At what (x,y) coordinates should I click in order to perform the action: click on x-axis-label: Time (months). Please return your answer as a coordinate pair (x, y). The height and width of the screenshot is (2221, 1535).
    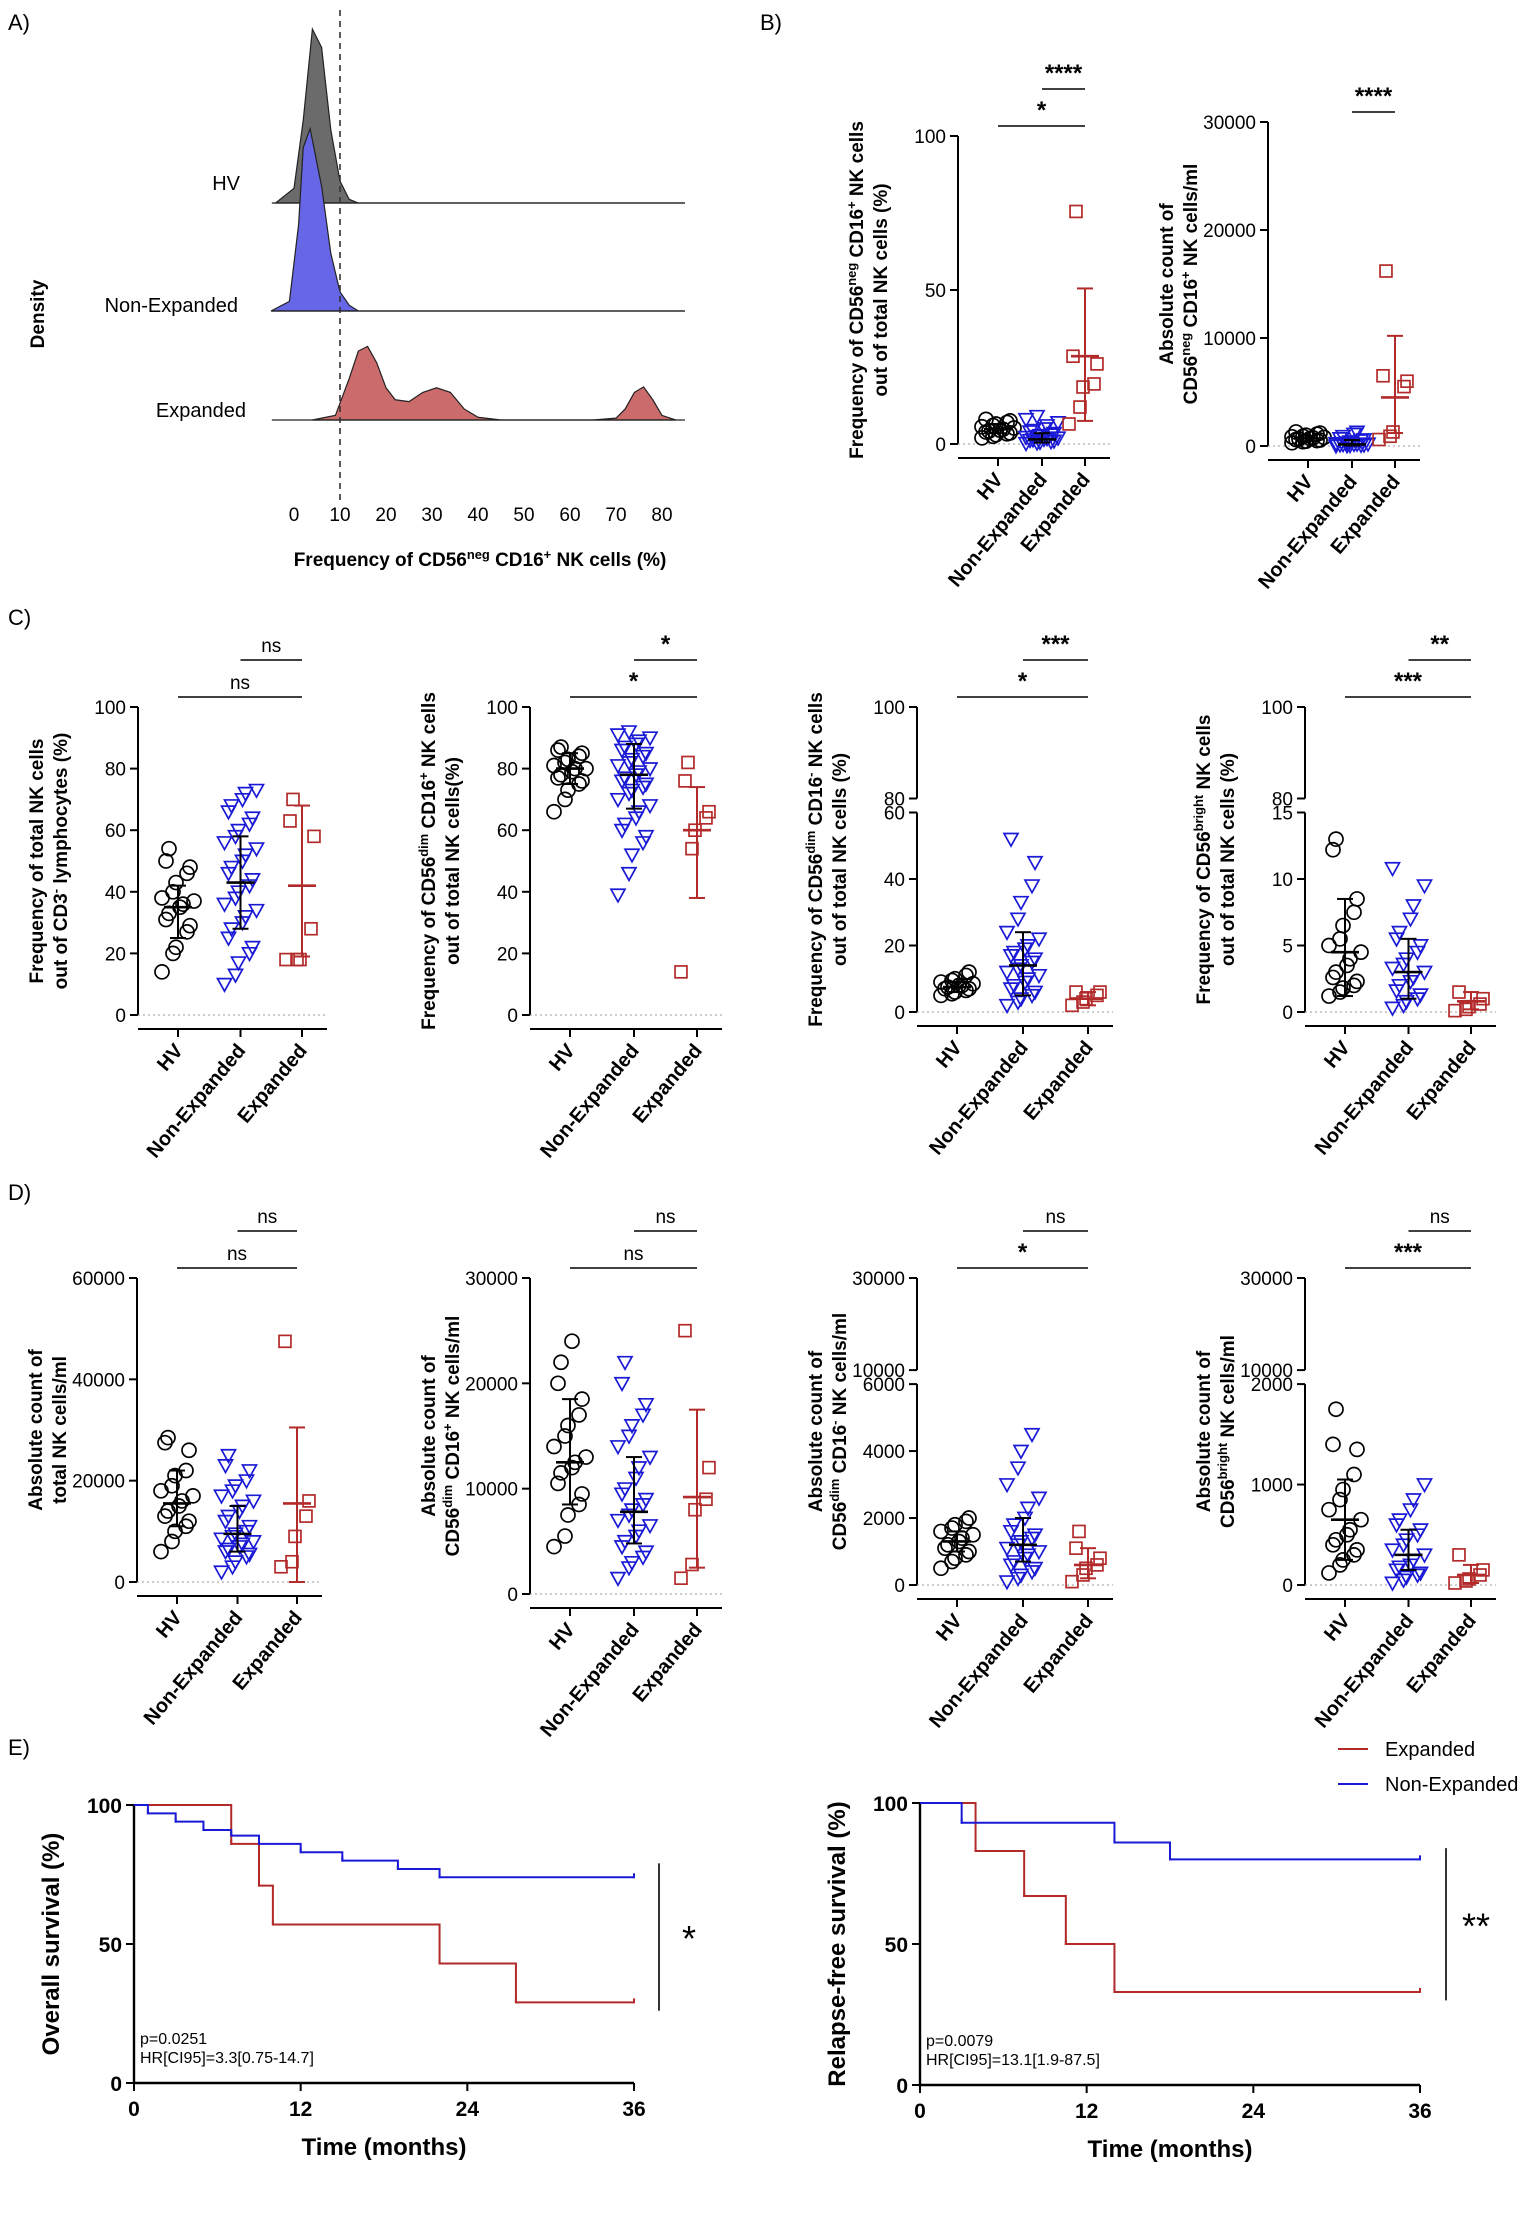
    Looking at the image, I should click on (384, 2147).